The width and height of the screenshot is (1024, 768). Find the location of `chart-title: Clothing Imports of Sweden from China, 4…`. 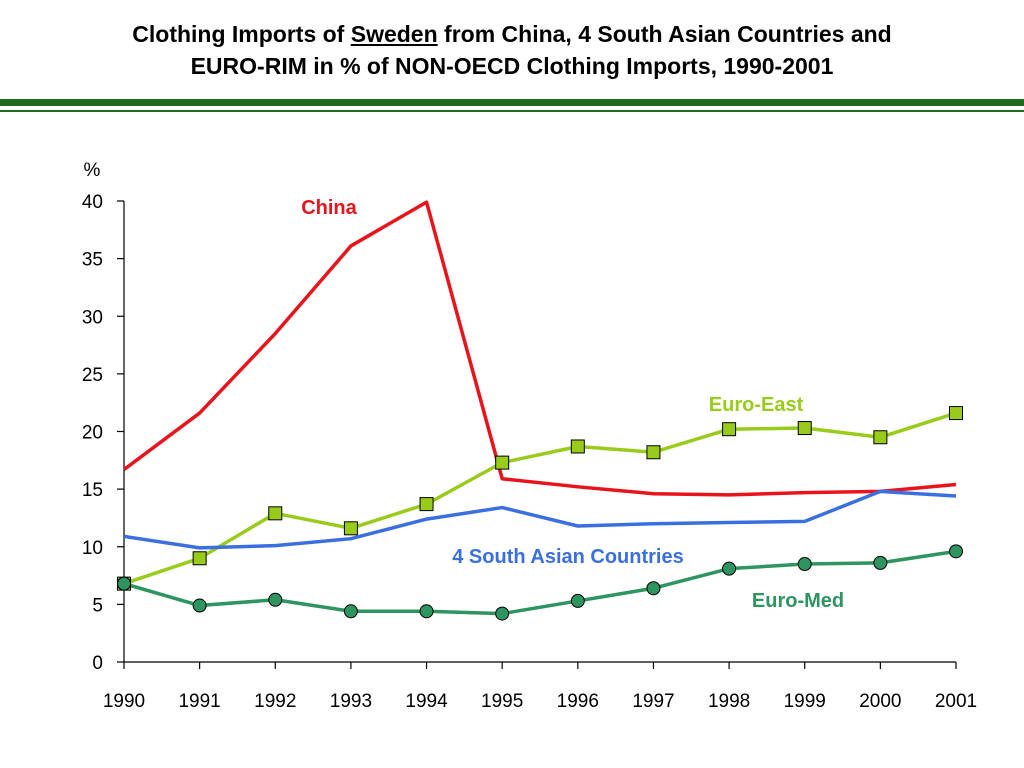

chart-title: Clothing Imports of Sweden from China, 4… is located at coordinates (512, 50).